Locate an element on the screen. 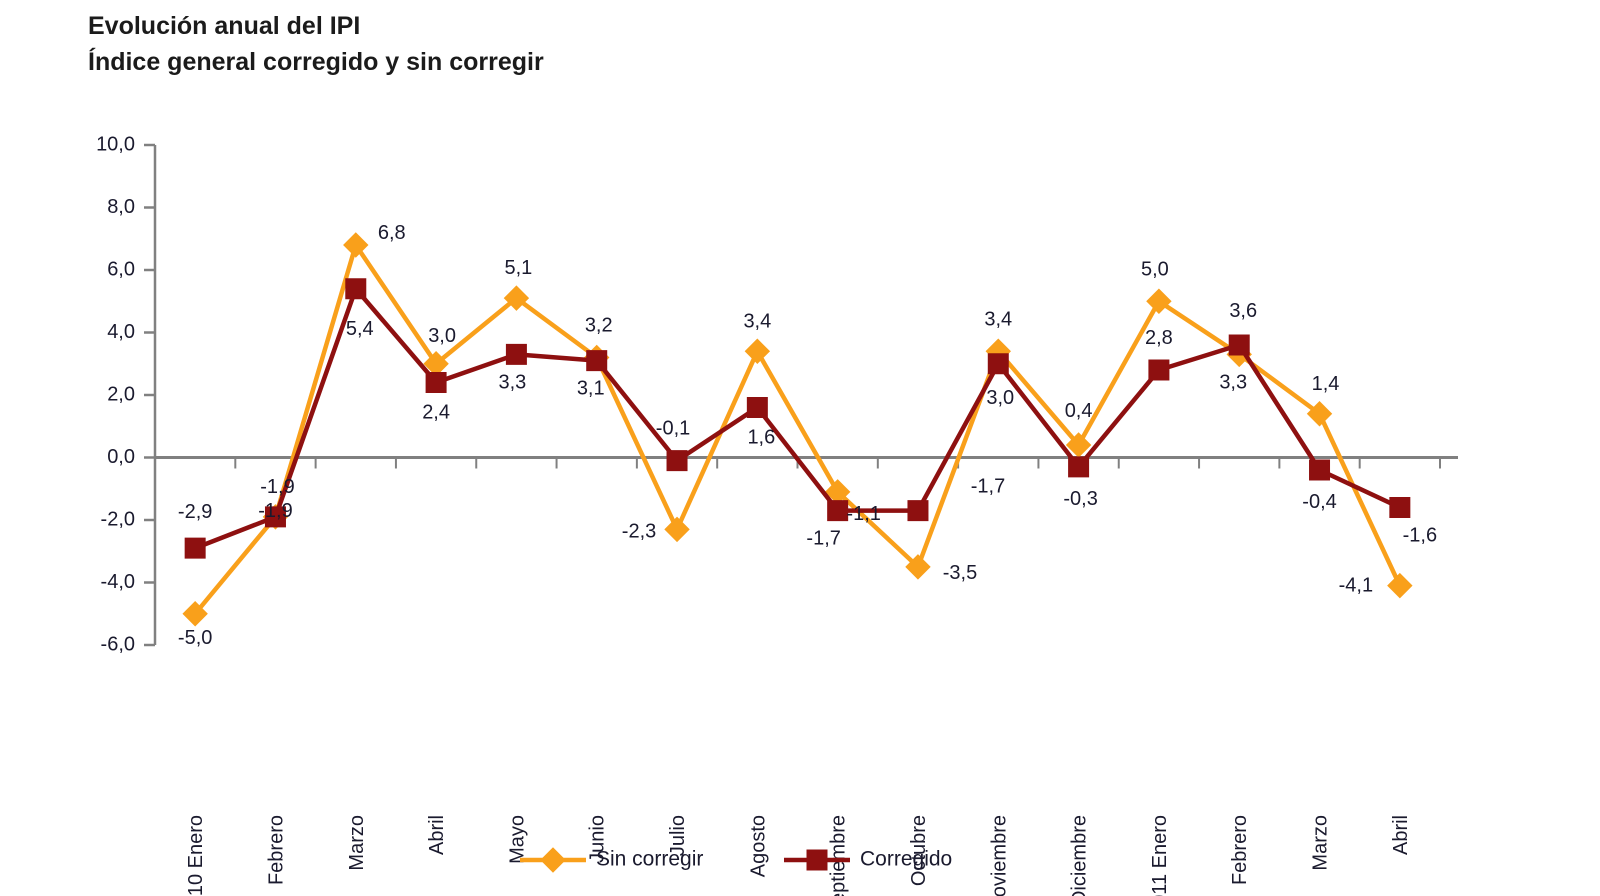 Image resolution: width=1600 pixels, height=896 pixels. data-point-label: -4,1 is located at coordinates (1356, 586).